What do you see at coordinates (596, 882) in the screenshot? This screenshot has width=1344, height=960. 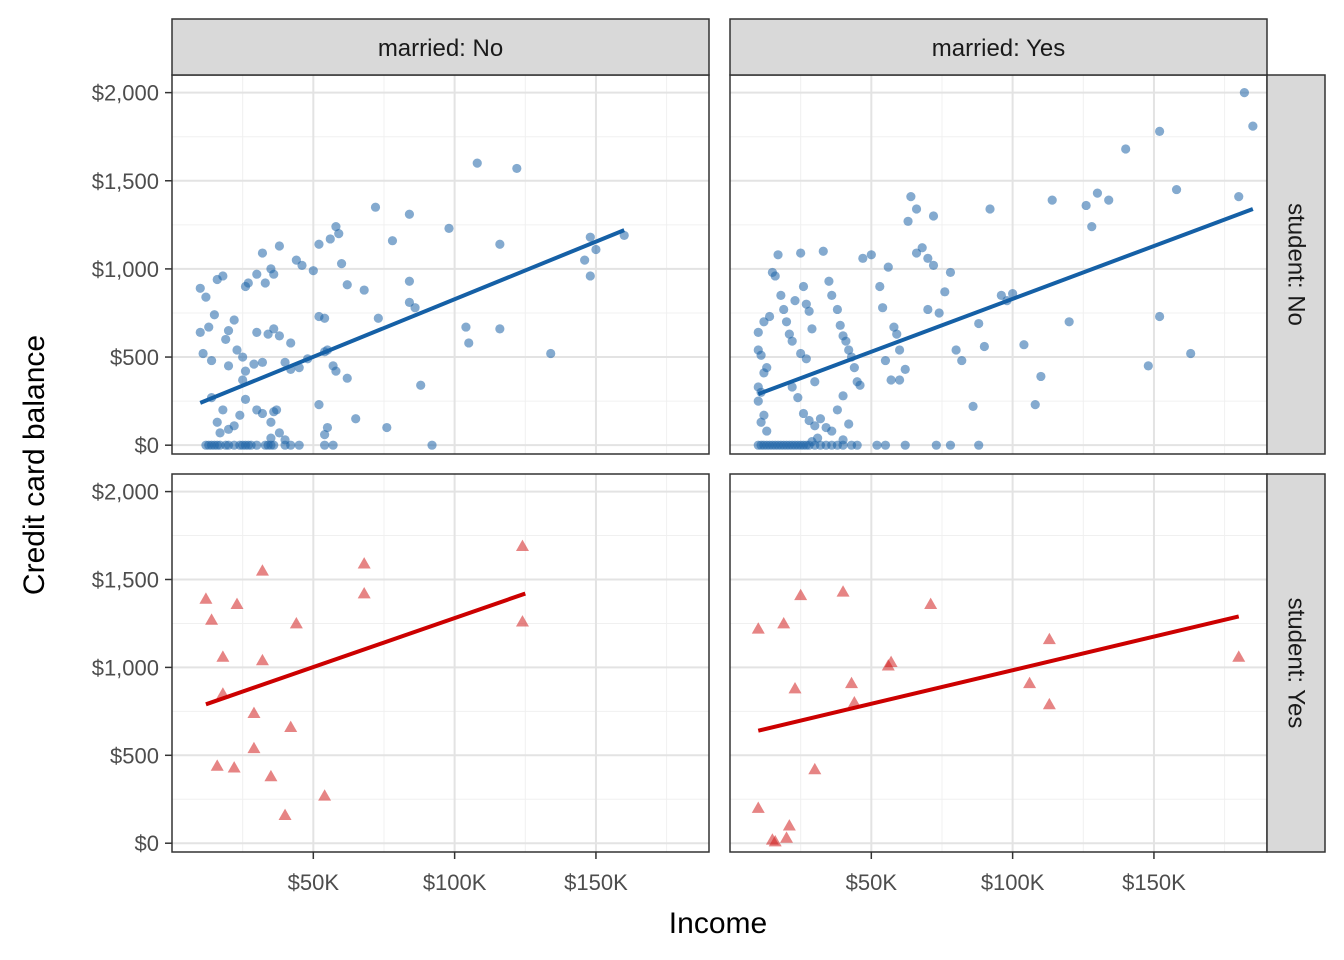 I see `x-tick-label: $150K` at bounding box center [596, 882].